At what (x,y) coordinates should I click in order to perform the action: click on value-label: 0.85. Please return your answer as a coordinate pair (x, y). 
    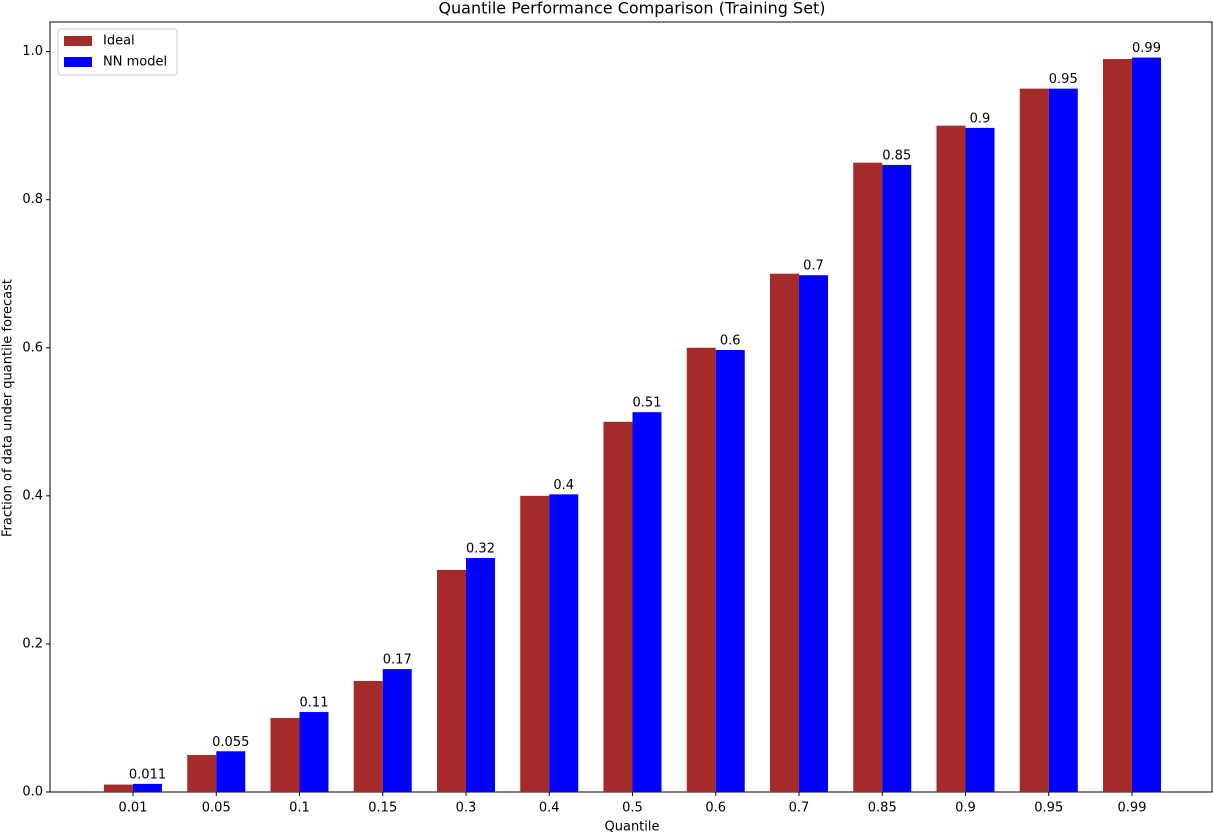
    Looking at the image, I should click on (896, 155).